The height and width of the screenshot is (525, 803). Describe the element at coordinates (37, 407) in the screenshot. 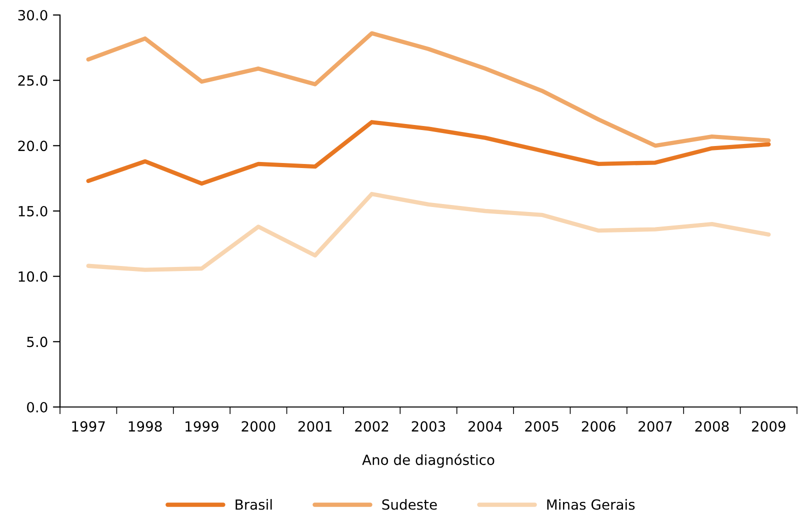

I see `y-tick-label: 0.0` at that location.